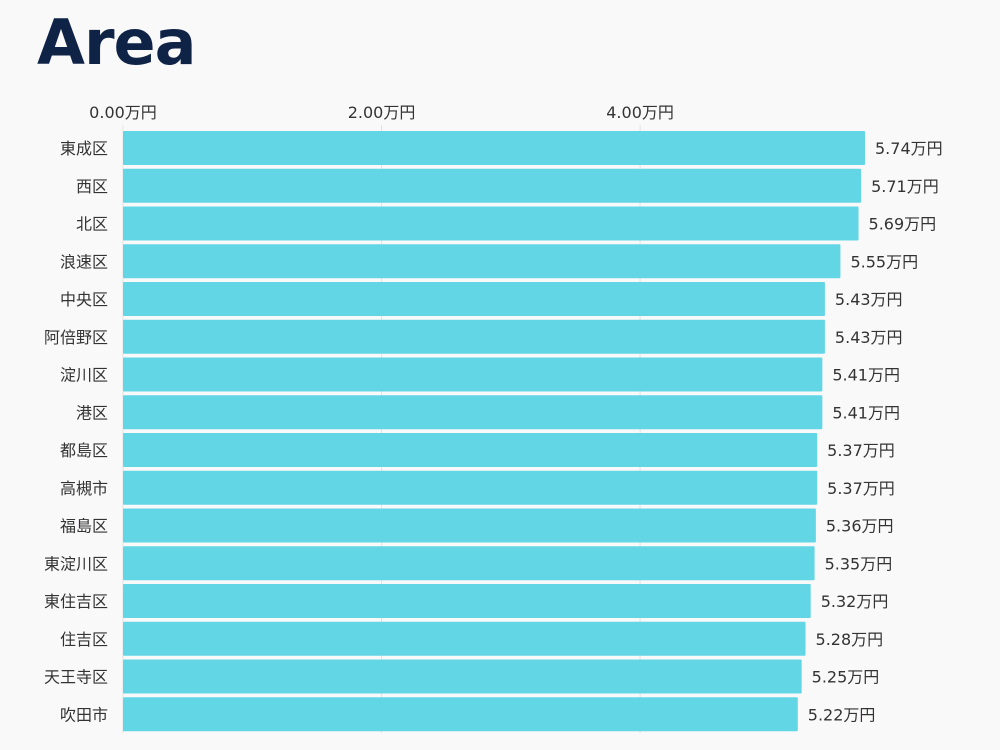  Describe the element at coordinates (859, 563) in the screenshot. I see `value-label: 5.35万円` at that location.